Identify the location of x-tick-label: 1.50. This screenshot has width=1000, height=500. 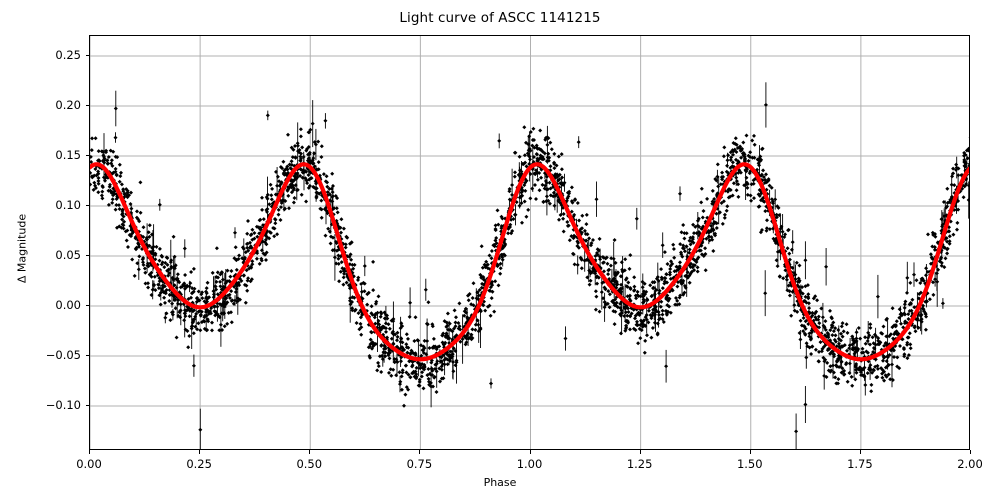
(749, 464).